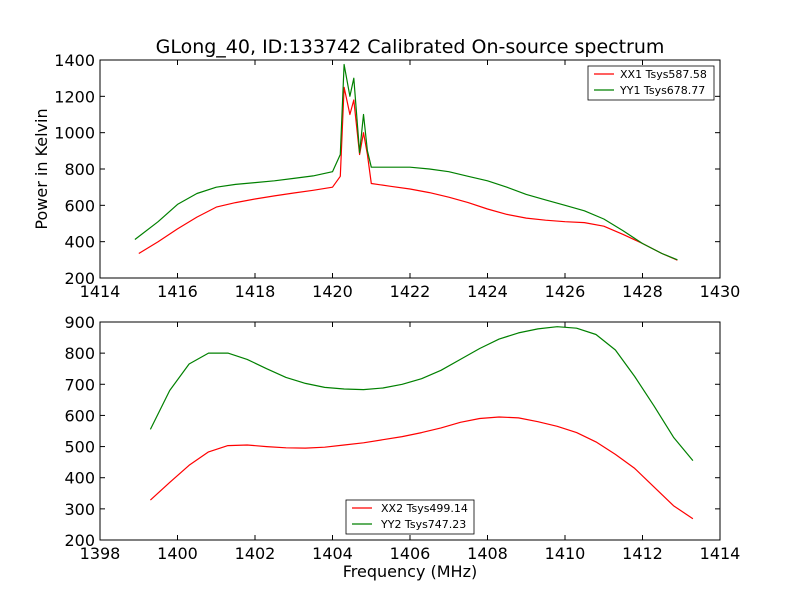 This screenshot has width=800, height=600. Describe the element at coordinates (79, 447) in the screenshot. I see `bottom-ytick-label: 500` at that location.